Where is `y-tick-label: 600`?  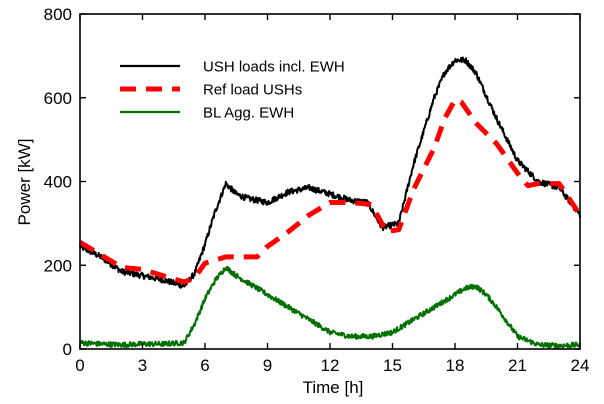
y-tick-label: 600 is located at coordinates (58, 98).